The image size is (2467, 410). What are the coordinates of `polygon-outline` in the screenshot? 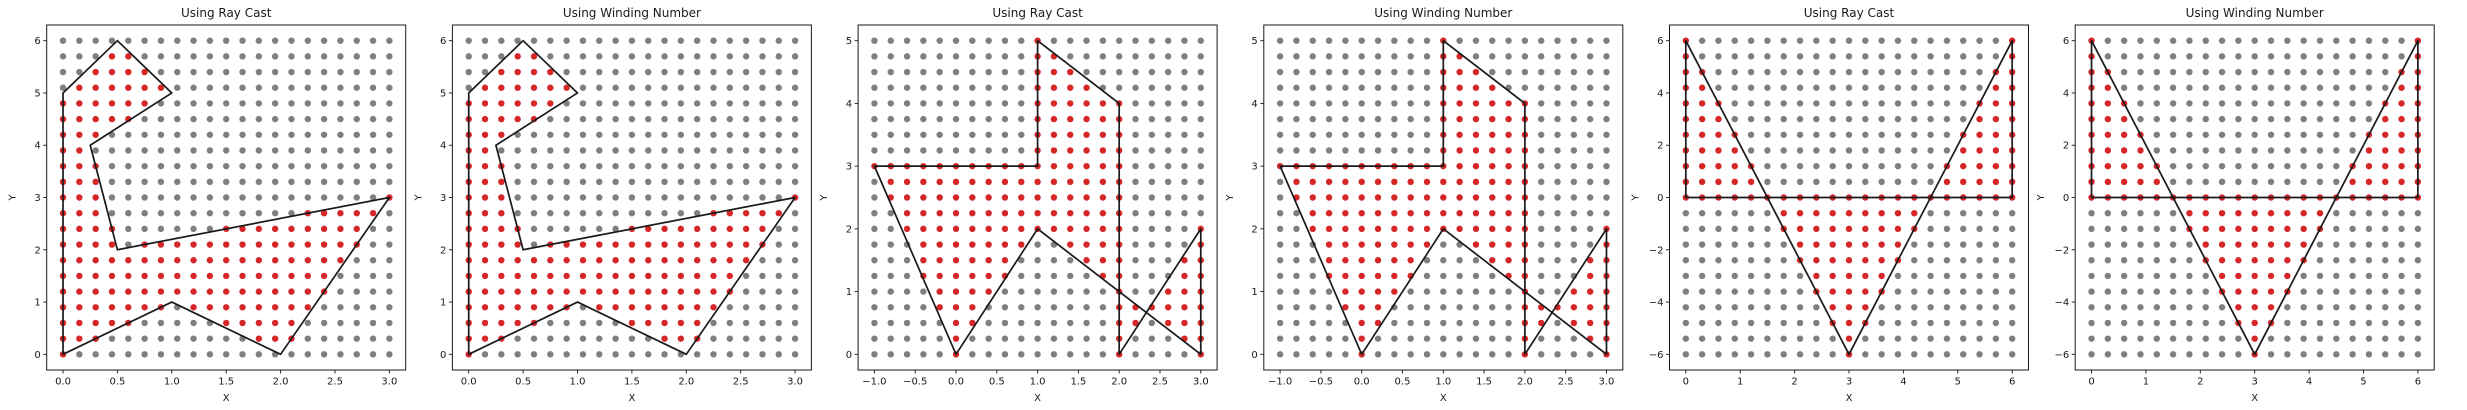 It's located at (1037, 197).